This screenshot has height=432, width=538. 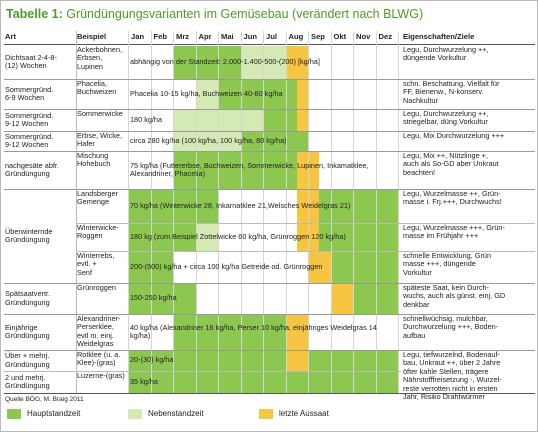 What do you see at coordinates (144, 381) in the screenshot?
I see `menge-cell: 35 kg/ha` at bounding box center [144, 381].